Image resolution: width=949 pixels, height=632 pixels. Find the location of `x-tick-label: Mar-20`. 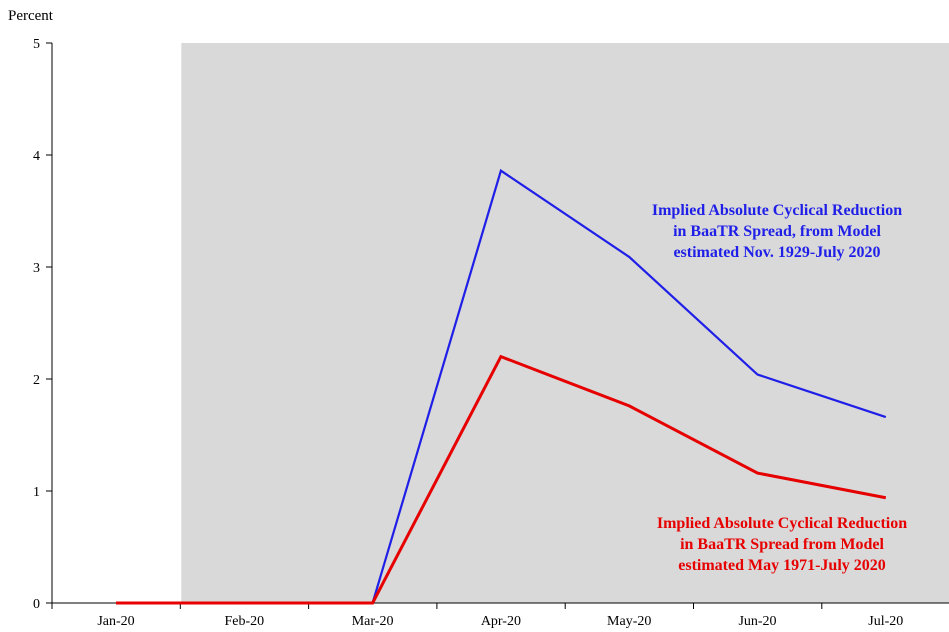

x-tick-label: Mar-20 is located at coordinates (373, 621).